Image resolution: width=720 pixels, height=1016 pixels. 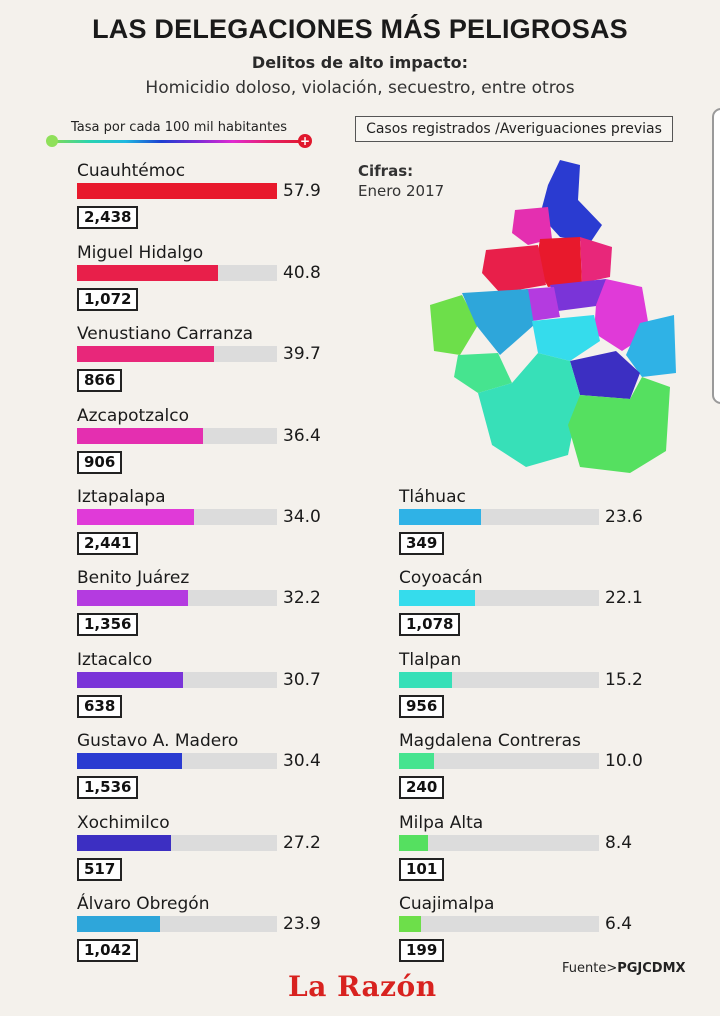 What do you see at coordinates (362, 986) in the screenshot?
I see `la-razon-logo: La Razón` at bounding box center [362, 986].